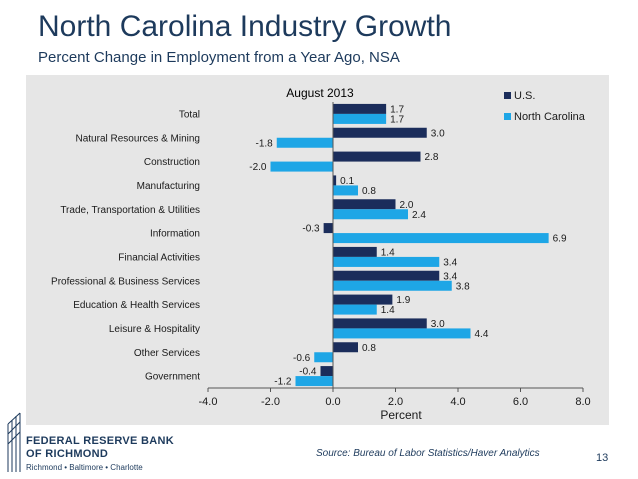 The height and width of the screenshot is (479, 638). I want to click on legend-label: North Carolina, so click(550, 117).